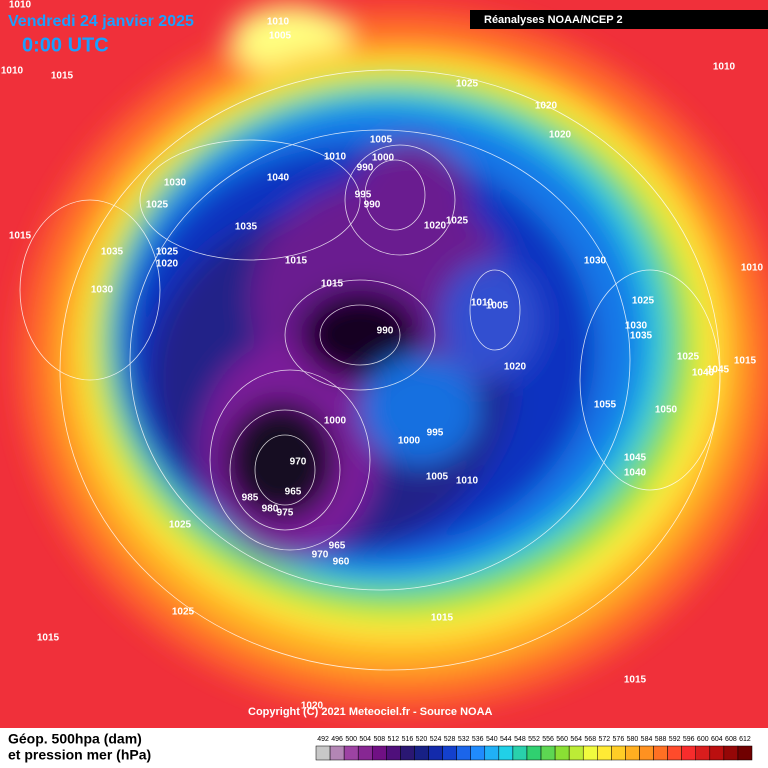 The image size is (768, 768). I want to click on isobar-label: 960, so click(341, 562).